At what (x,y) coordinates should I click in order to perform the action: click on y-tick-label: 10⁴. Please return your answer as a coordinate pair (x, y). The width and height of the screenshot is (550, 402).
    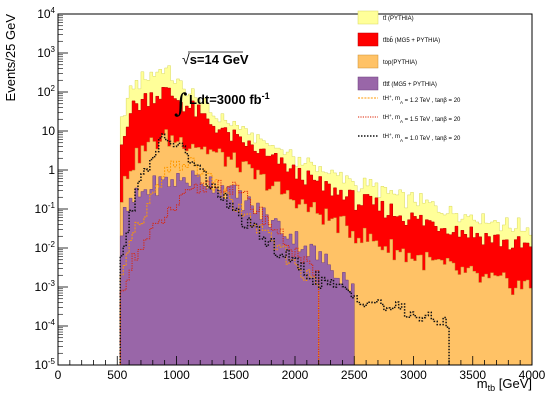
    Looking at the image, I should click on (46, 13).